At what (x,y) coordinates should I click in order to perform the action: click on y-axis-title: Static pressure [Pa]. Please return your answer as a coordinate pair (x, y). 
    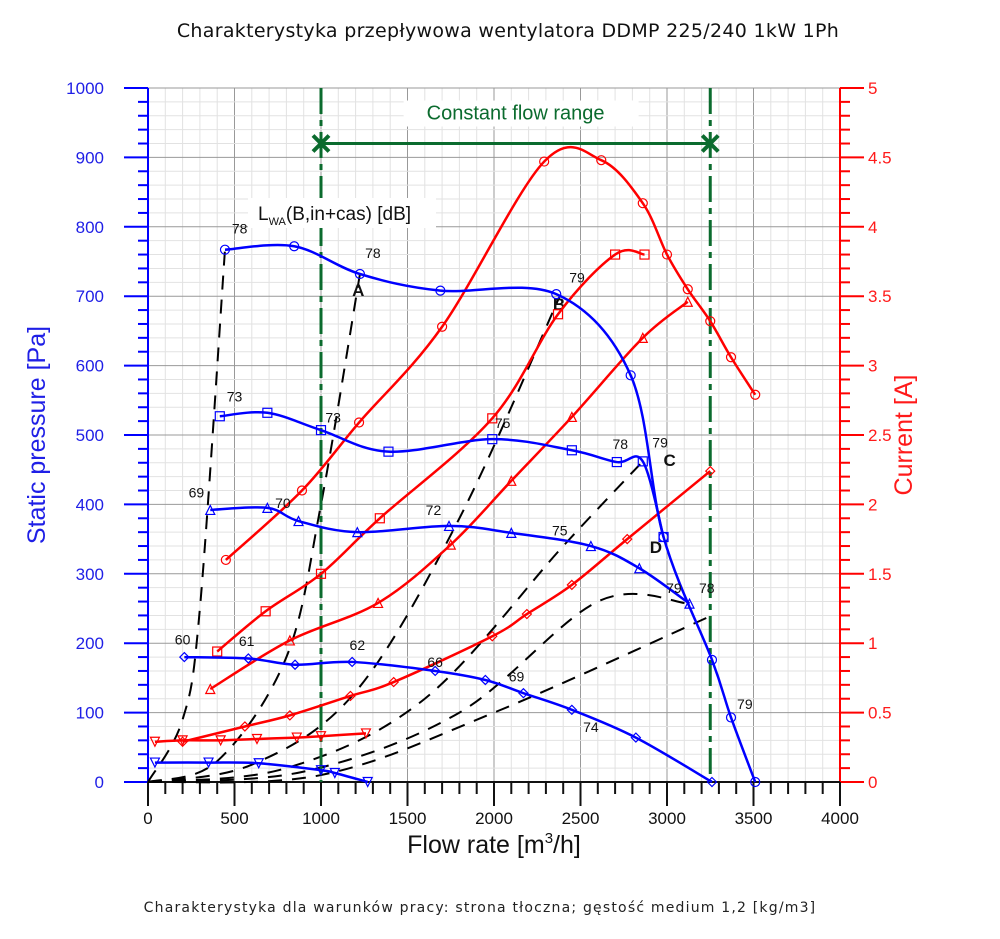
    Looking at the image, I should click on (37, 435).